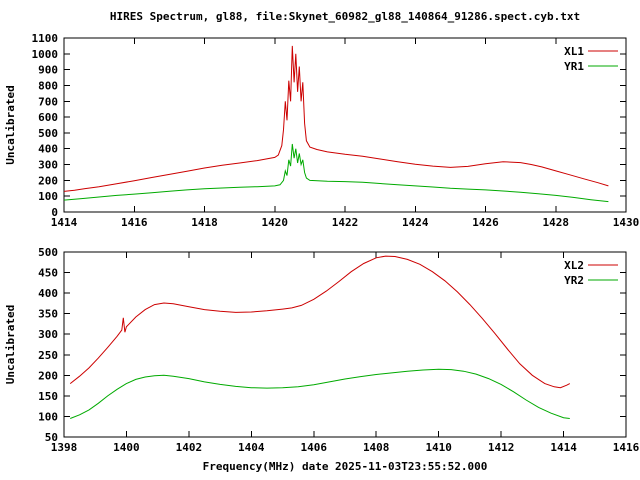  What do you see at coordinates (48, 273) in the screenshot?
I see `y-tick-label: 450` at bounding box center [48, 273].